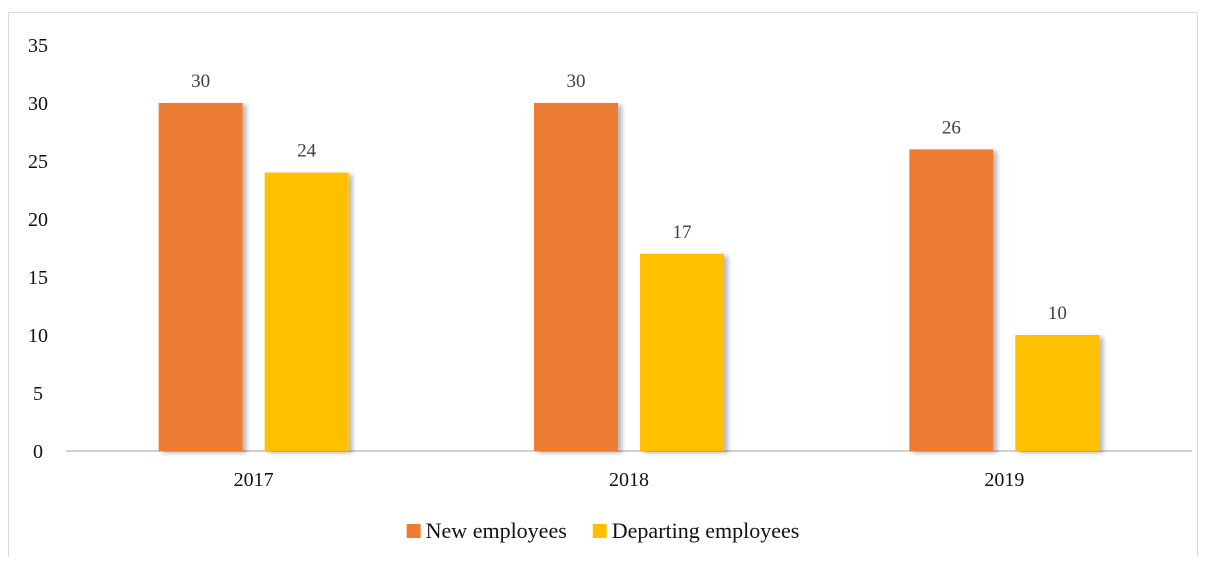 The width and height of the screenshot is (1206, 561). Describe the element at coordinates (706, 530) in the screenshot. I see `legend-label: Departing employees` at that location.